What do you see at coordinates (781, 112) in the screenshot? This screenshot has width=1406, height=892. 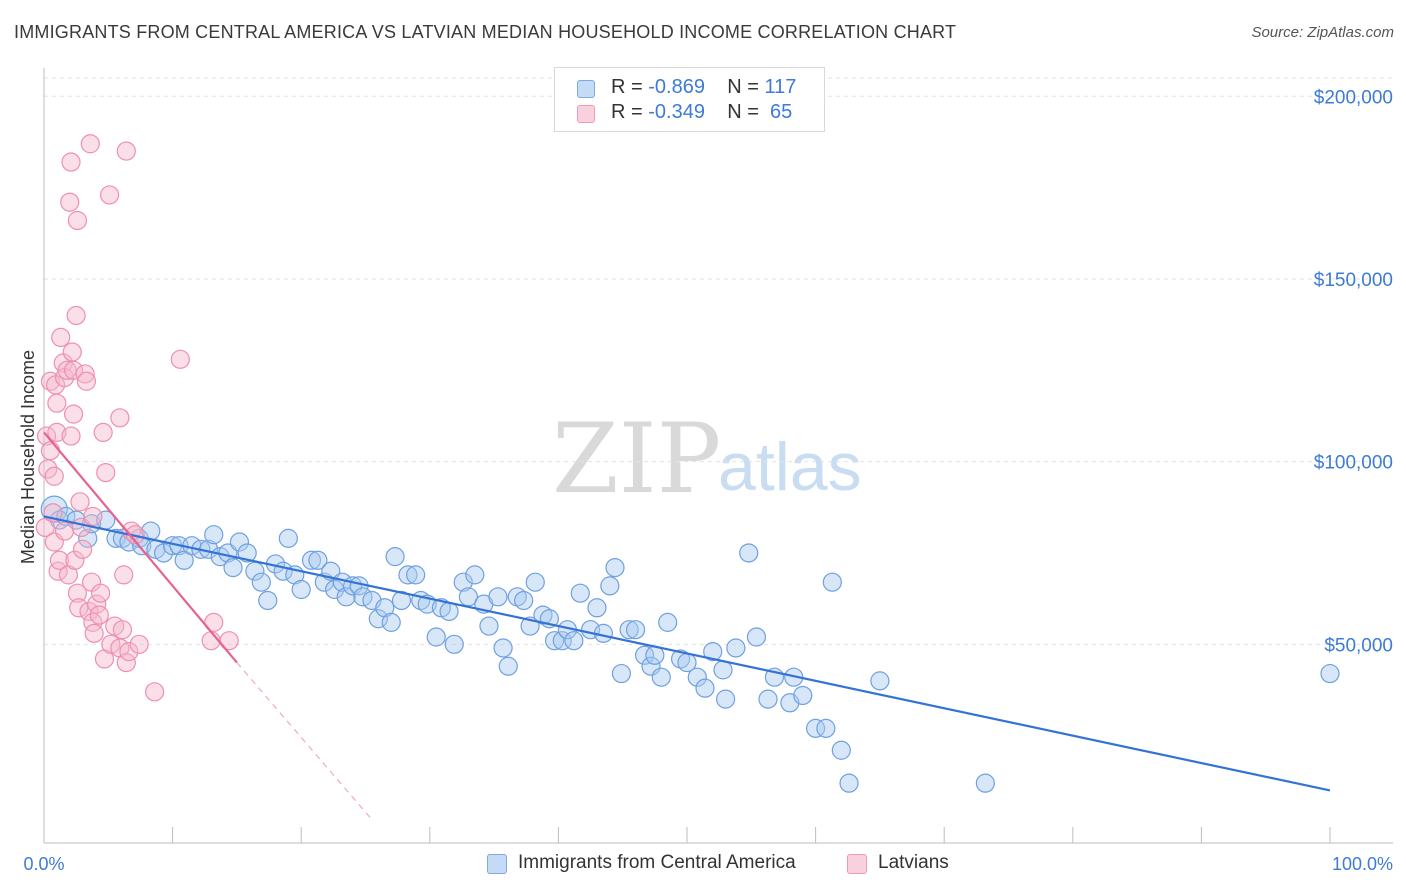 I see `n-value: 65` at bounding box center [781, 112].